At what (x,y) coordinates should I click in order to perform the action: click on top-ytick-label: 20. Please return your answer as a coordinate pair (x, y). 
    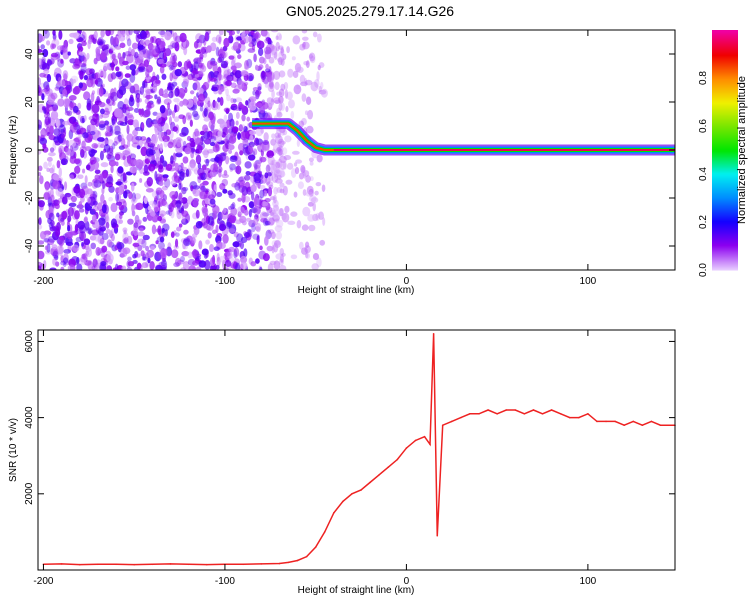
    Looking at the image, I should click on (29, 102).